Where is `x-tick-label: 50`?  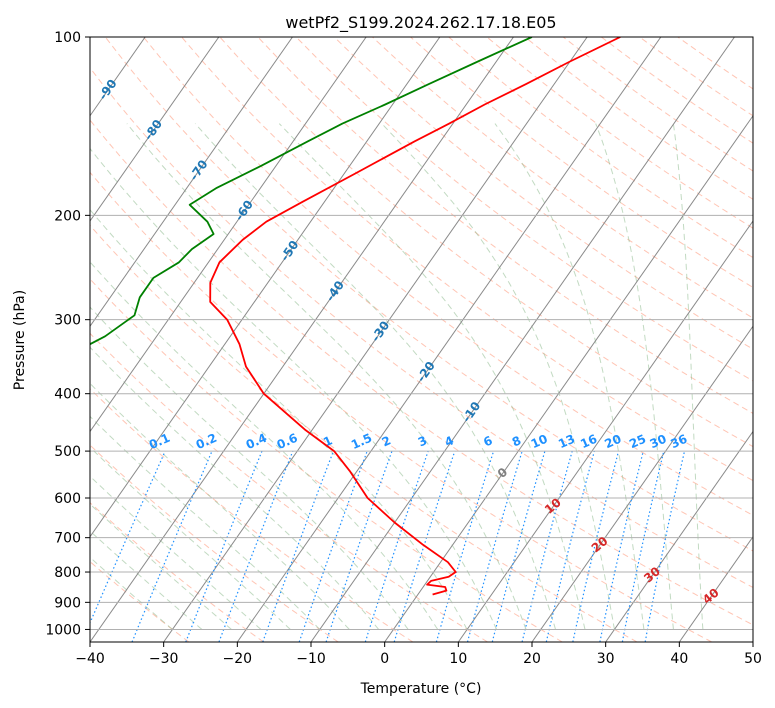 x-tick-label: 50 is located at coordinates (753, 659).